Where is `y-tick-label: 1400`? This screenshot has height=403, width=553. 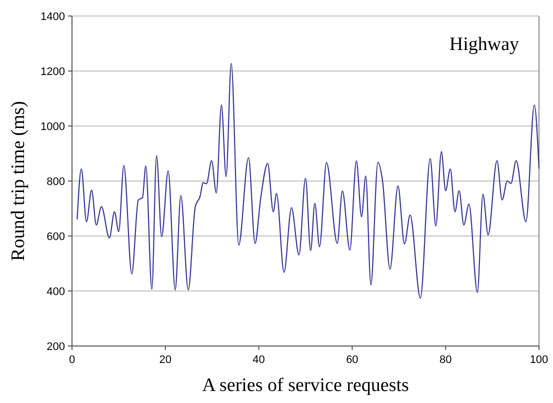
y-tick-label: 1400 is located at coordinates (52, 16).